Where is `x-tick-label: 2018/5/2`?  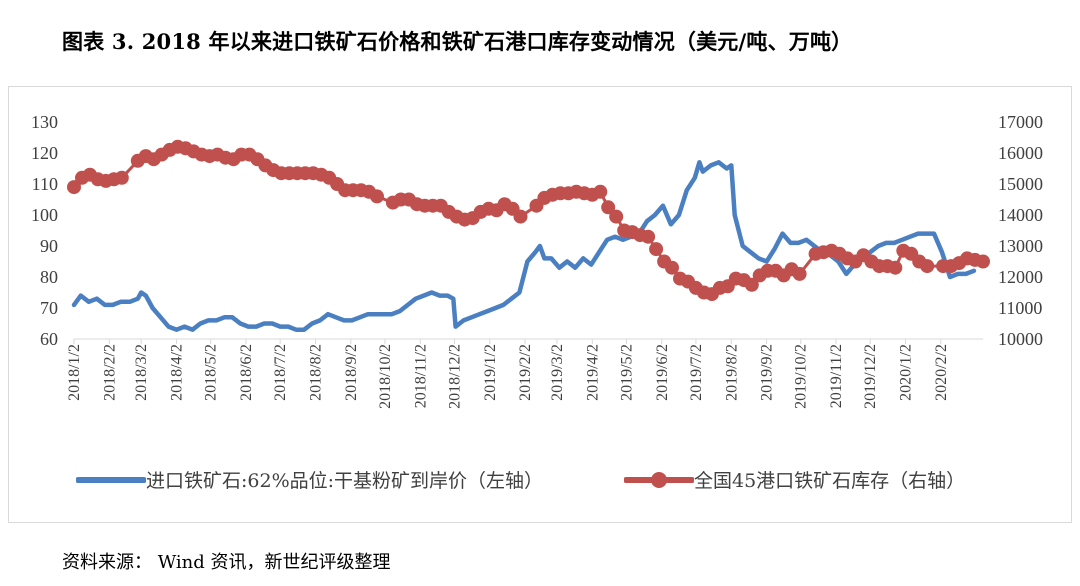
x-tick-label: 2018/5/2 is located at coordinates (211, 372).